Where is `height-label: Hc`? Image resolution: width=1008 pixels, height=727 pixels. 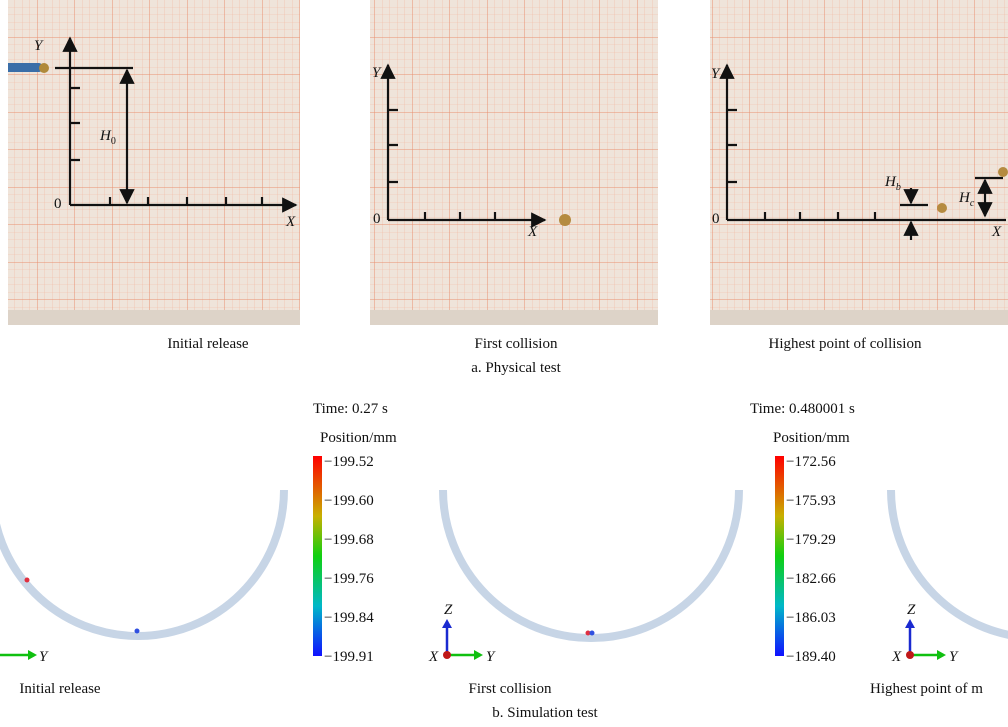 height-label: Hc is located at coordinates (966, 199).